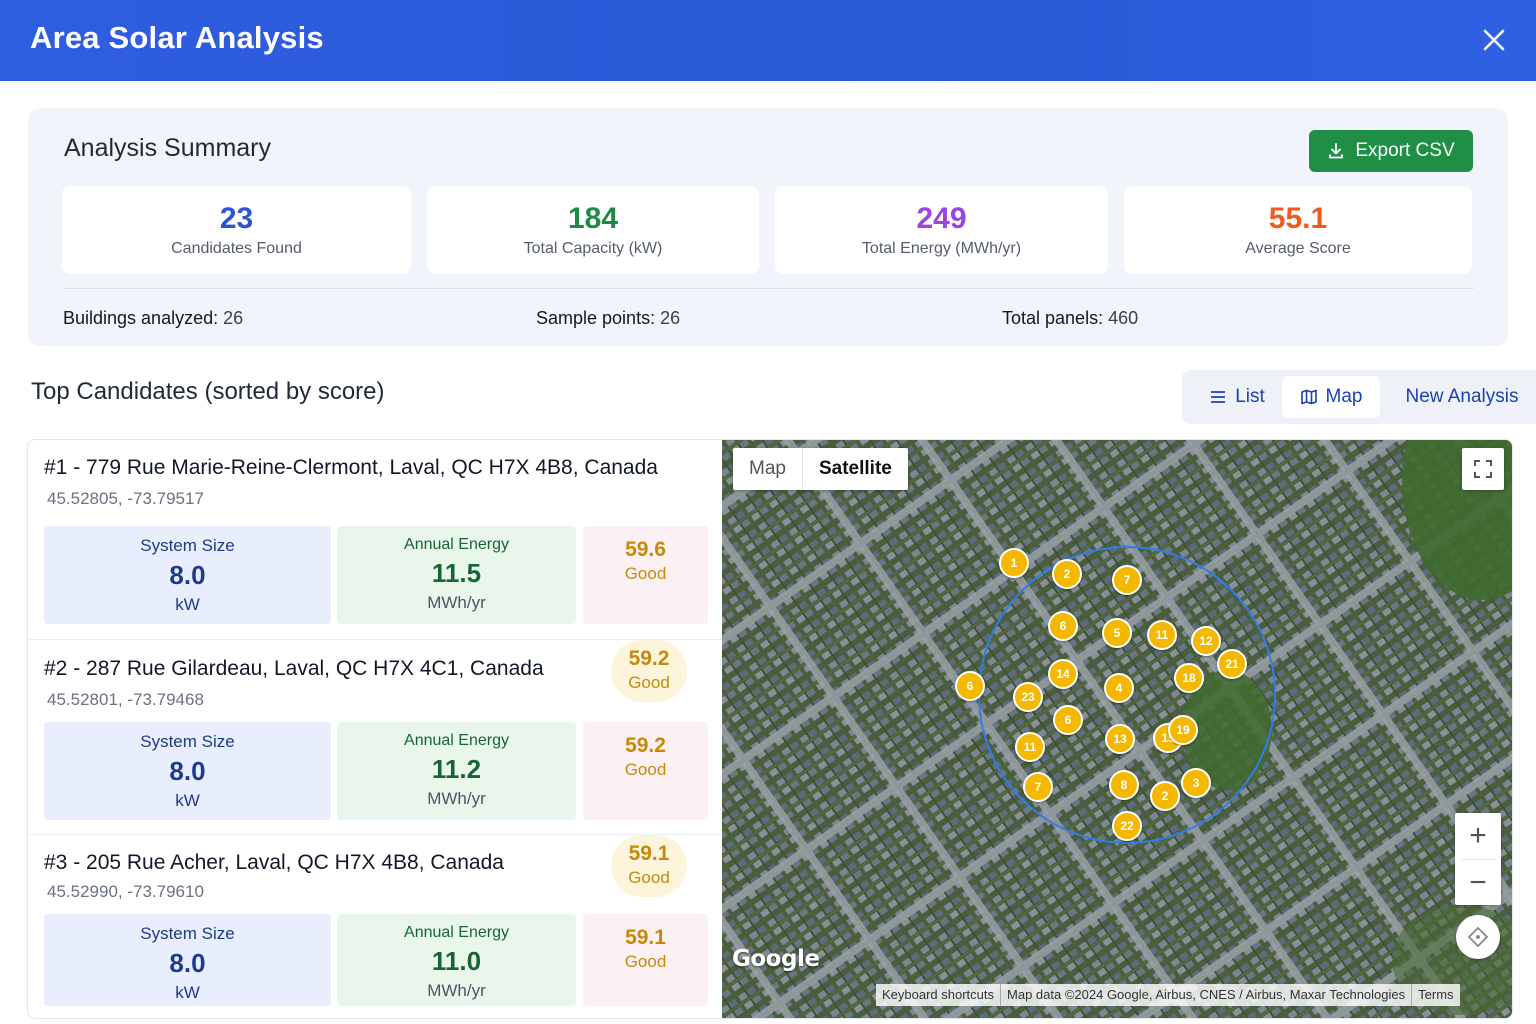 The height and width of the screenshot is (1024, 1536). What do you see at coordinates (167, 148) in the screenshot?
I see `summary-title: Analysis Summary` at bounding box center [167, 148].